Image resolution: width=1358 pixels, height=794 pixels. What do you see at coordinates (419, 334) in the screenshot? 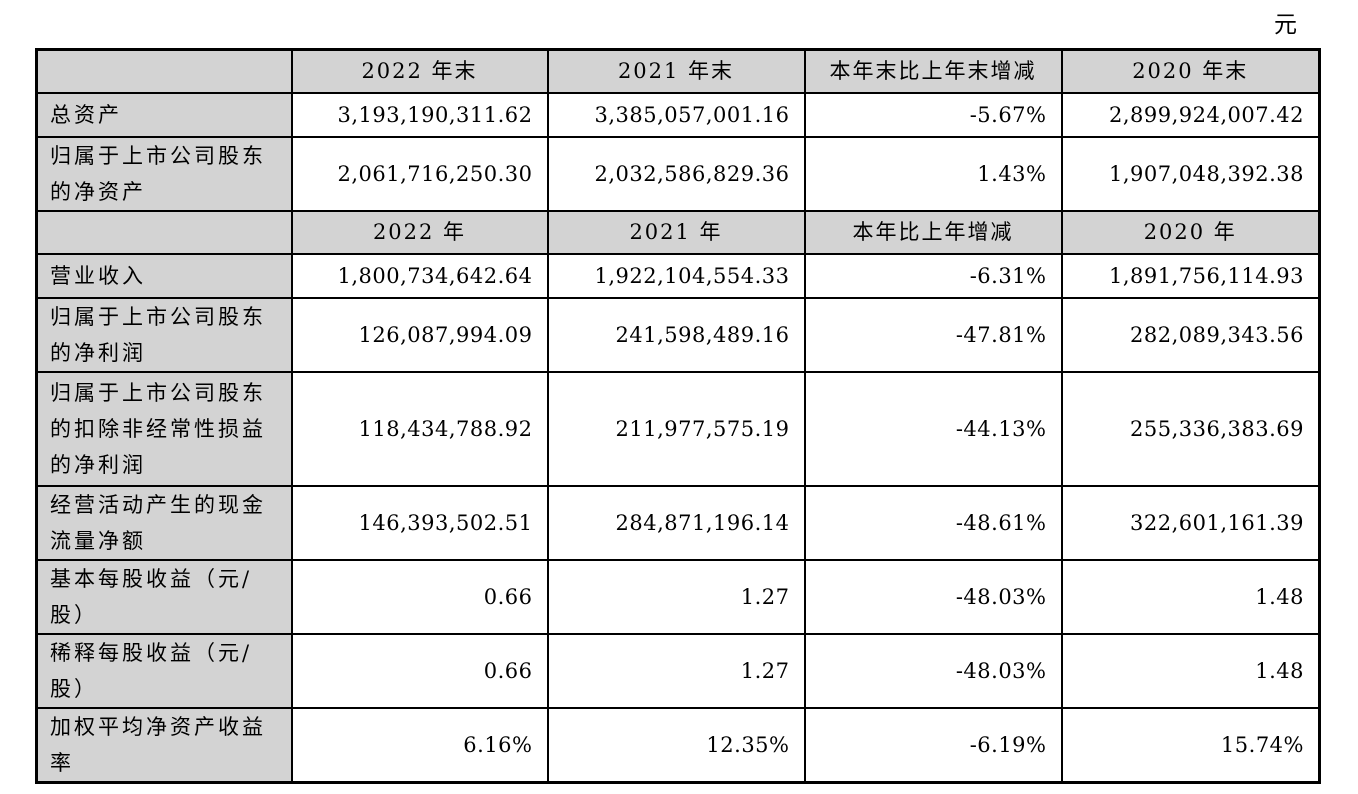
I see `net-profit-2022: 126,087,994.09` at bounding box center [419, 334].